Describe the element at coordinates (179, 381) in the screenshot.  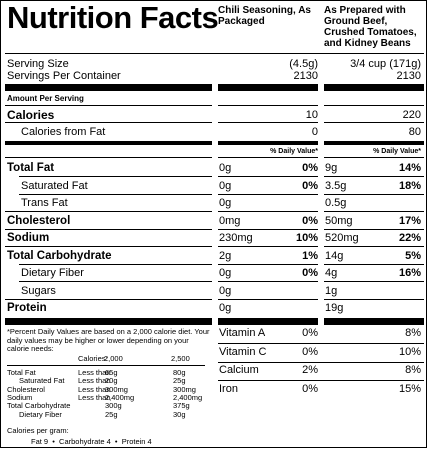
I see `footnote-row-2500: 25g` at that location.